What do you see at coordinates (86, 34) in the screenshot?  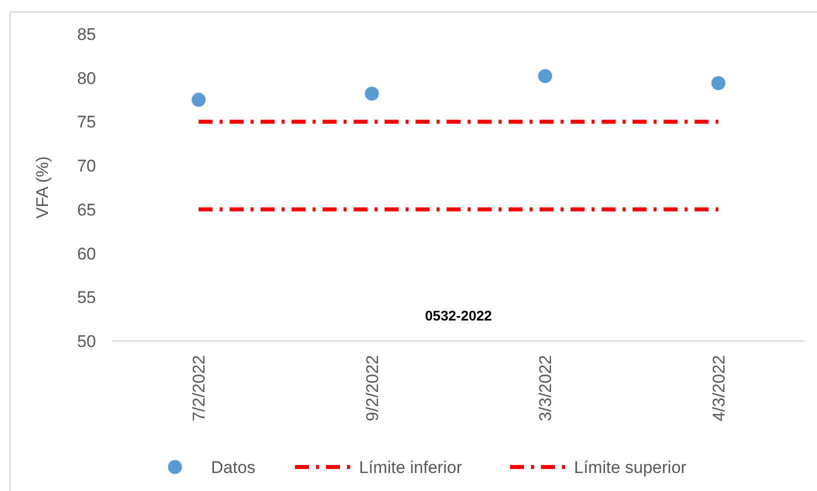 I see `y-tick-label: 85` at bounding box center [86, 34].